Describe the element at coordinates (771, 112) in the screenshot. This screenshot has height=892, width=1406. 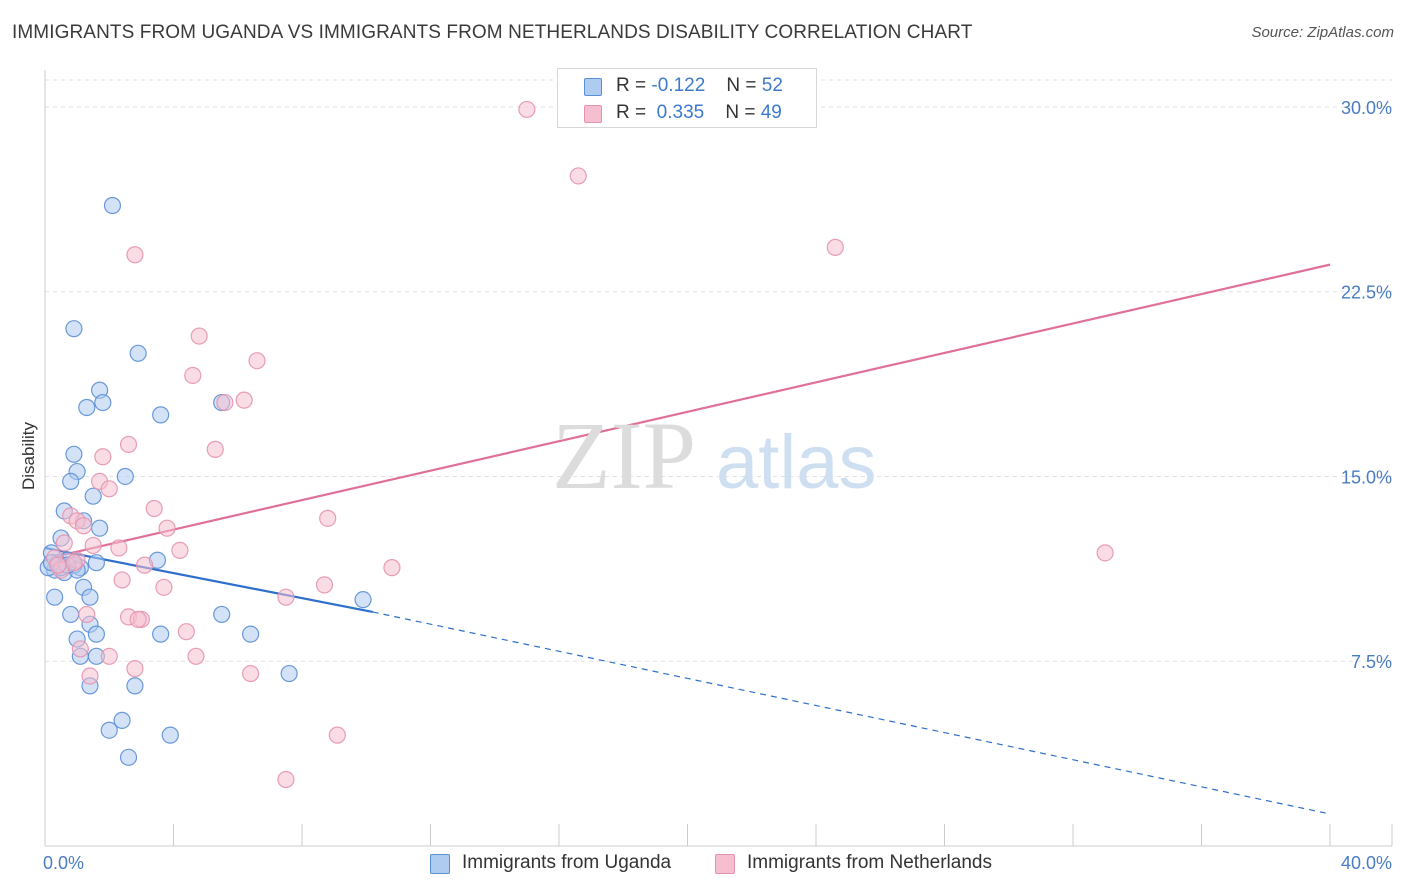
I see `n-value-netherlands: 49` at that location.